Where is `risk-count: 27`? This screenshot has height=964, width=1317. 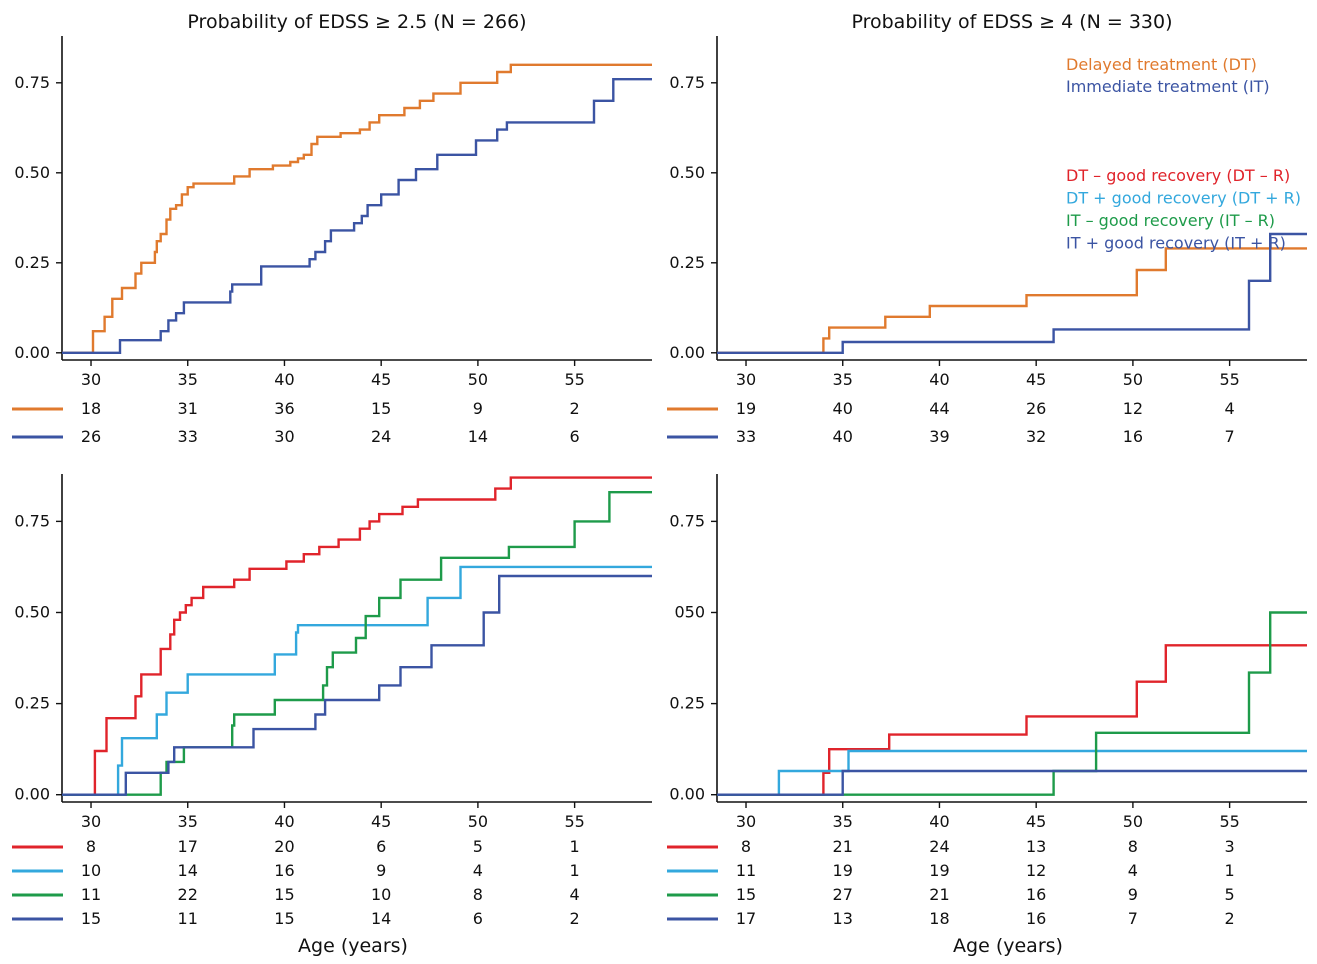 risk-count: 27 is located at coordinates (843, 894).